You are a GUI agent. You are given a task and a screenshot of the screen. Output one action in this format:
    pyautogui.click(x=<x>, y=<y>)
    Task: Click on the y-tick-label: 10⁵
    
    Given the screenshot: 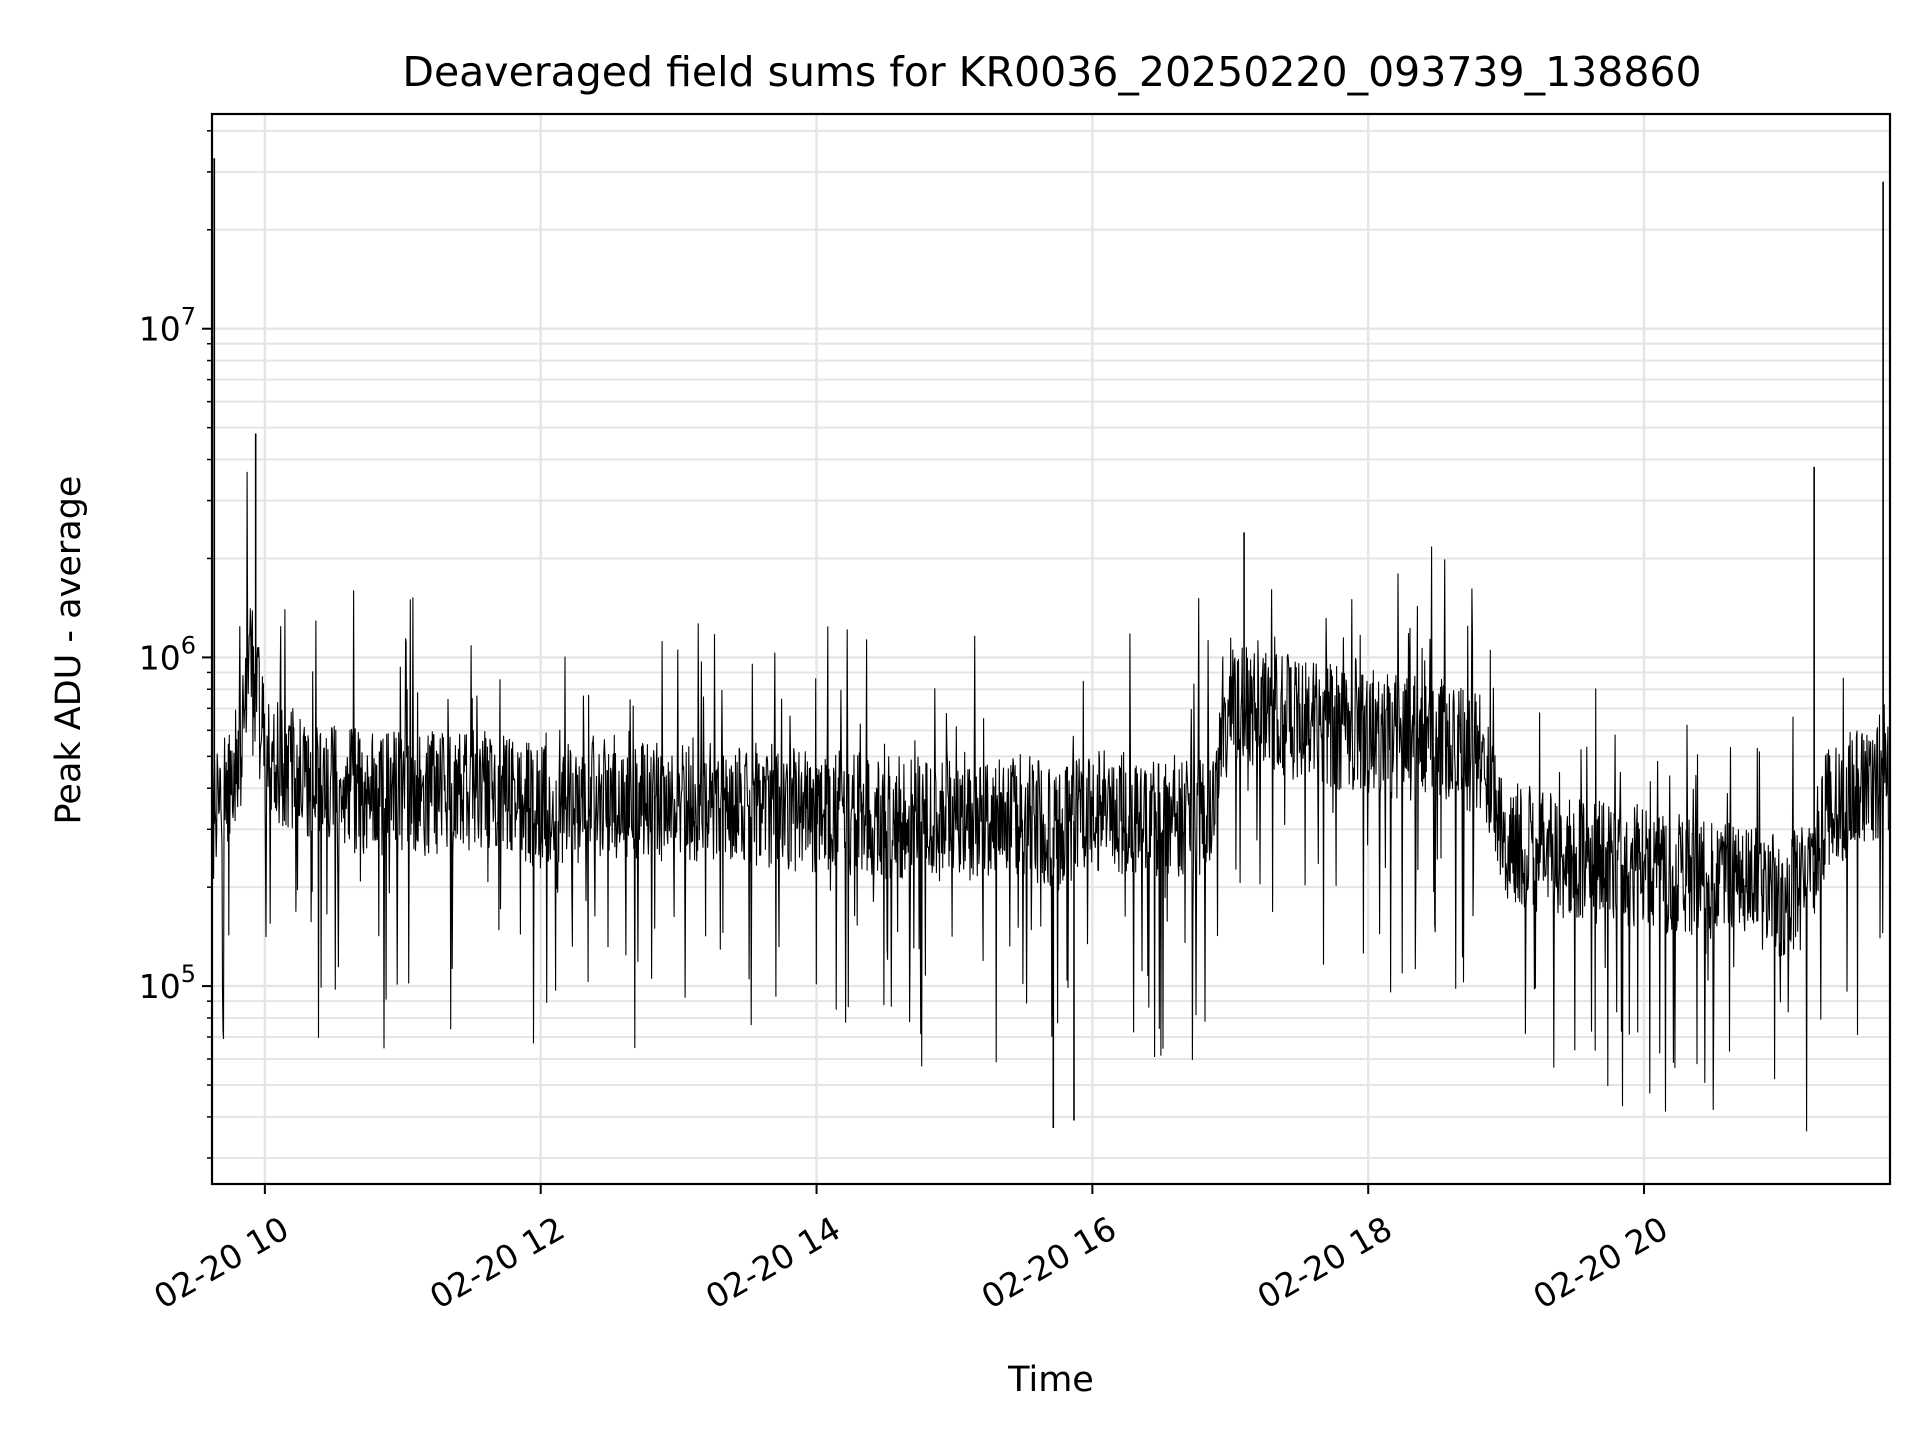 What is the action you would take?
    pyautogui.click(x=167, y=983)
    